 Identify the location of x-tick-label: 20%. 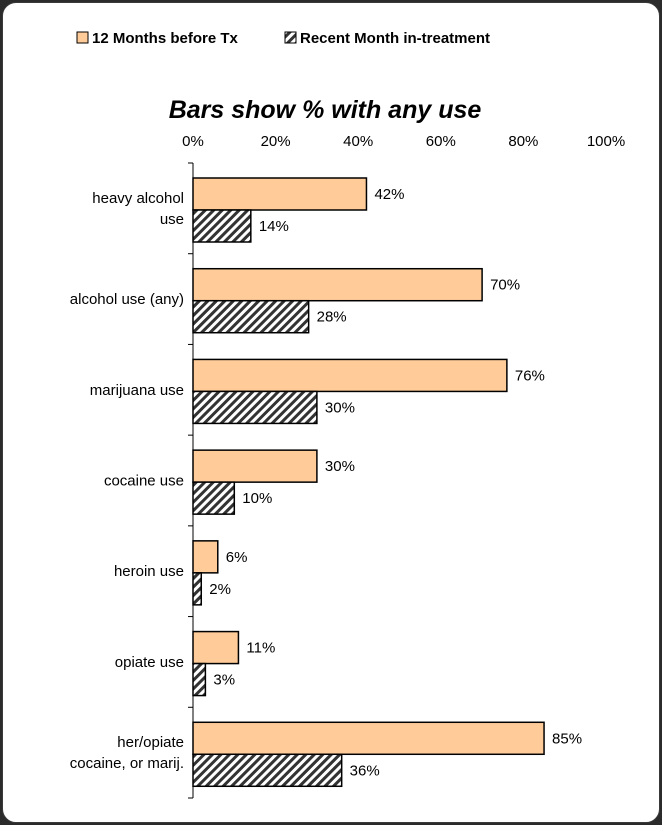
(276, 141).